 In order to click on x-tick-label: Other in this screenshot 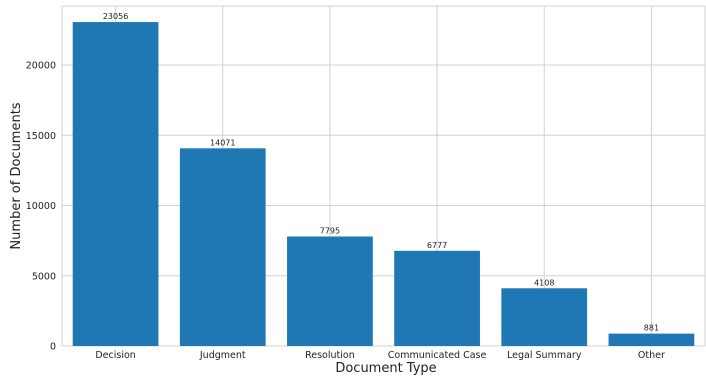, I will do `click(651, 355)`.